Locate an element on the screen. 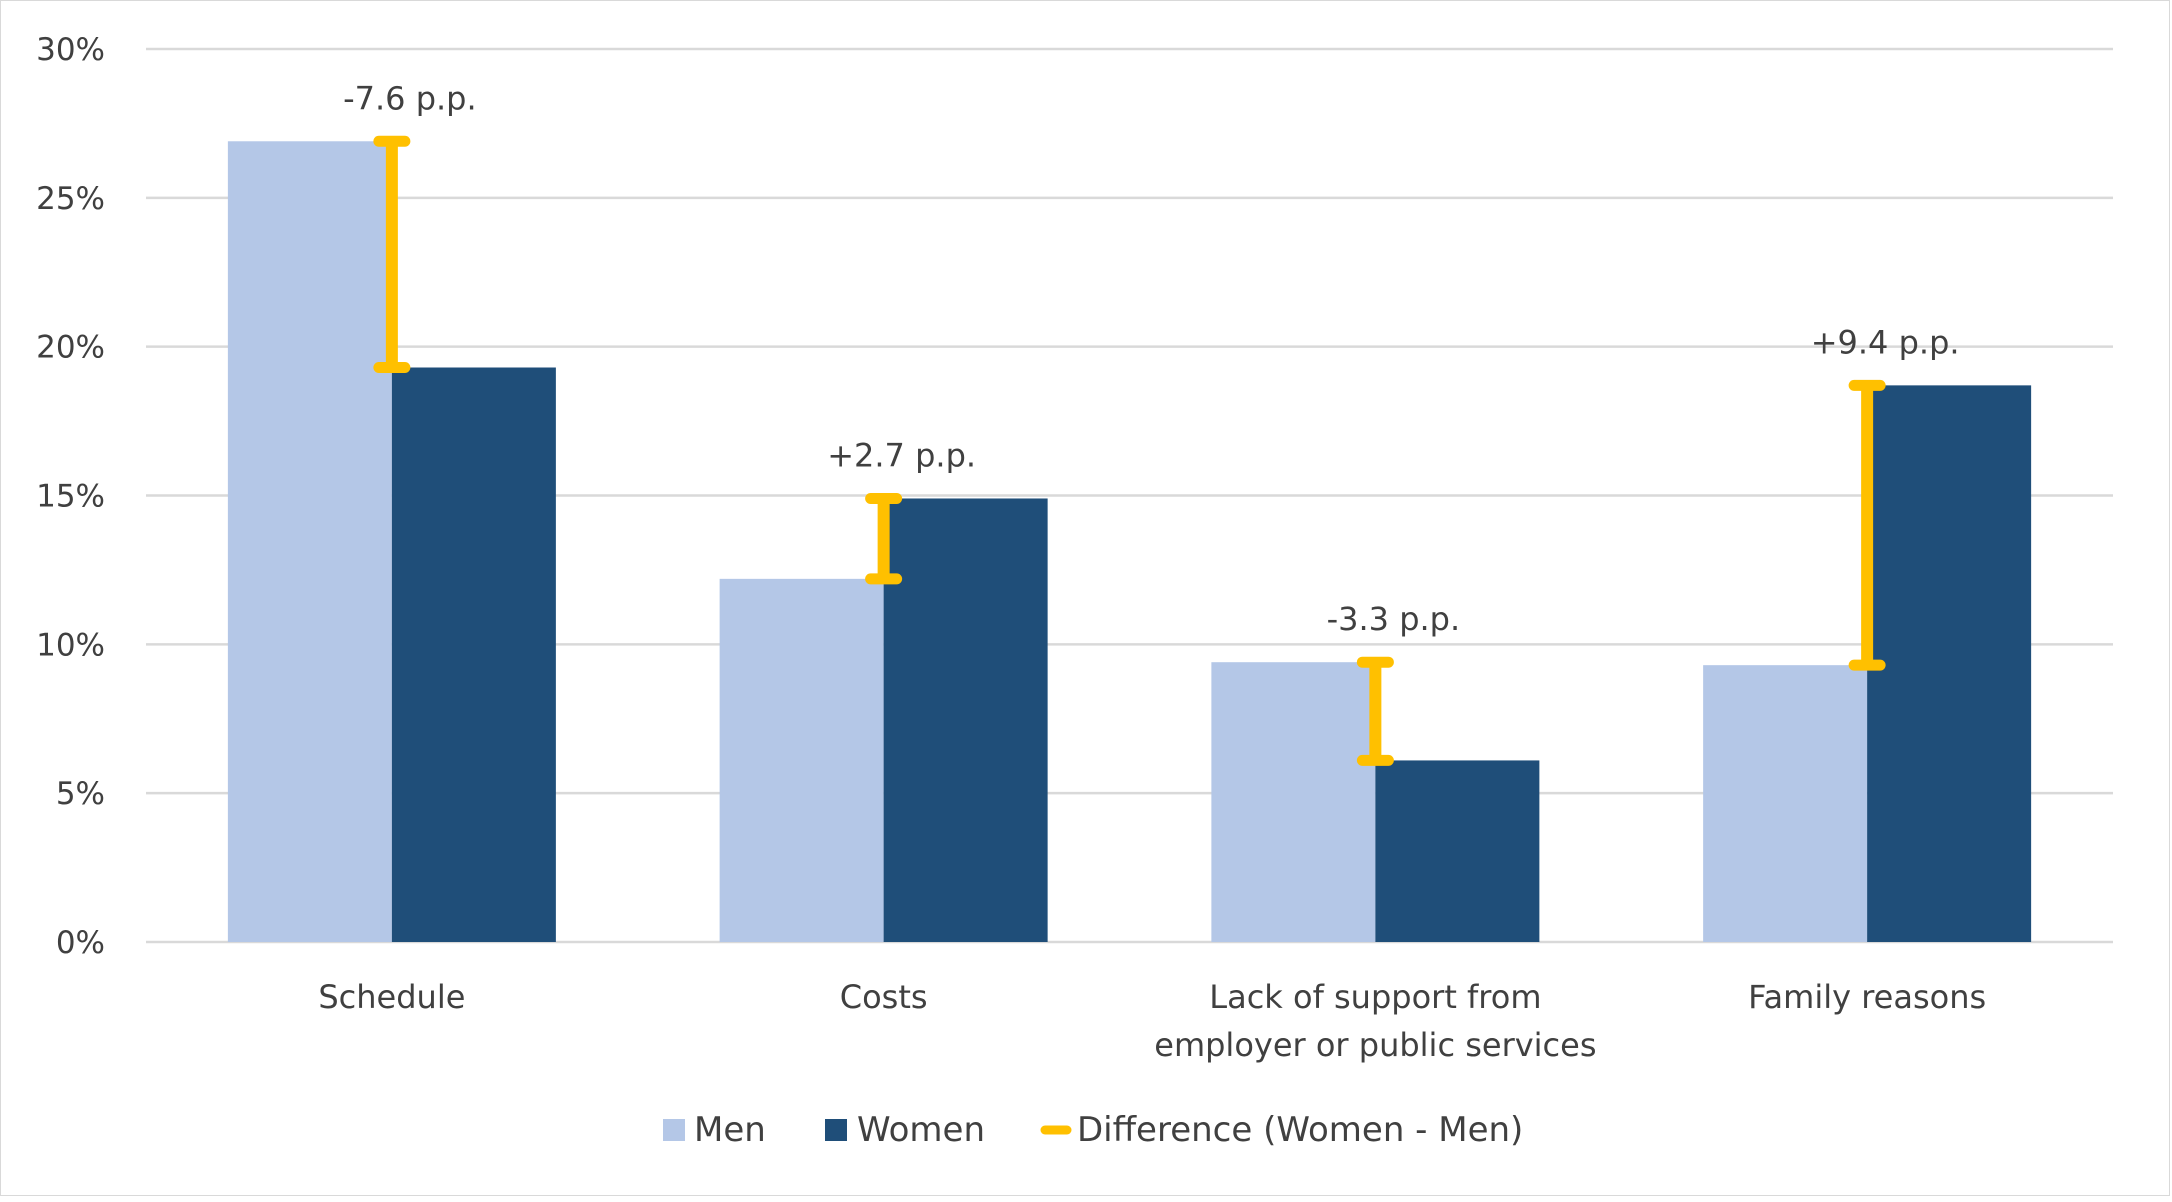 Image resolution: width=2172 pixels, height=1202 pixels. legend-label-difference: Difference (Women - Men) is located at coordinates (1300, 1130).